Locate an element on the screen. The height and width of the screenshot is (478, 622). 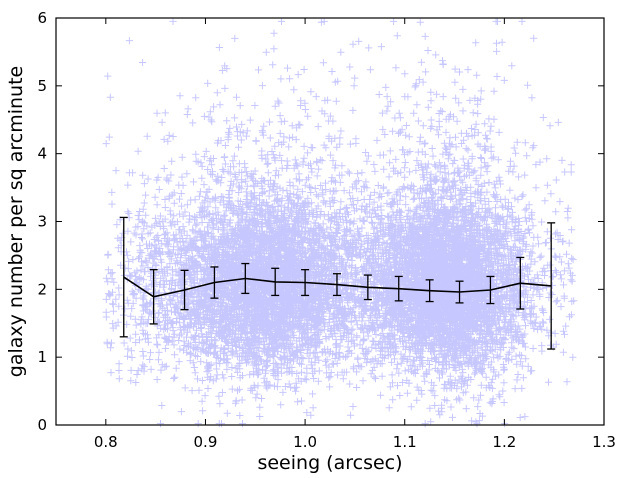
y-tick-label: 0 is located at coordinates (42, 425).